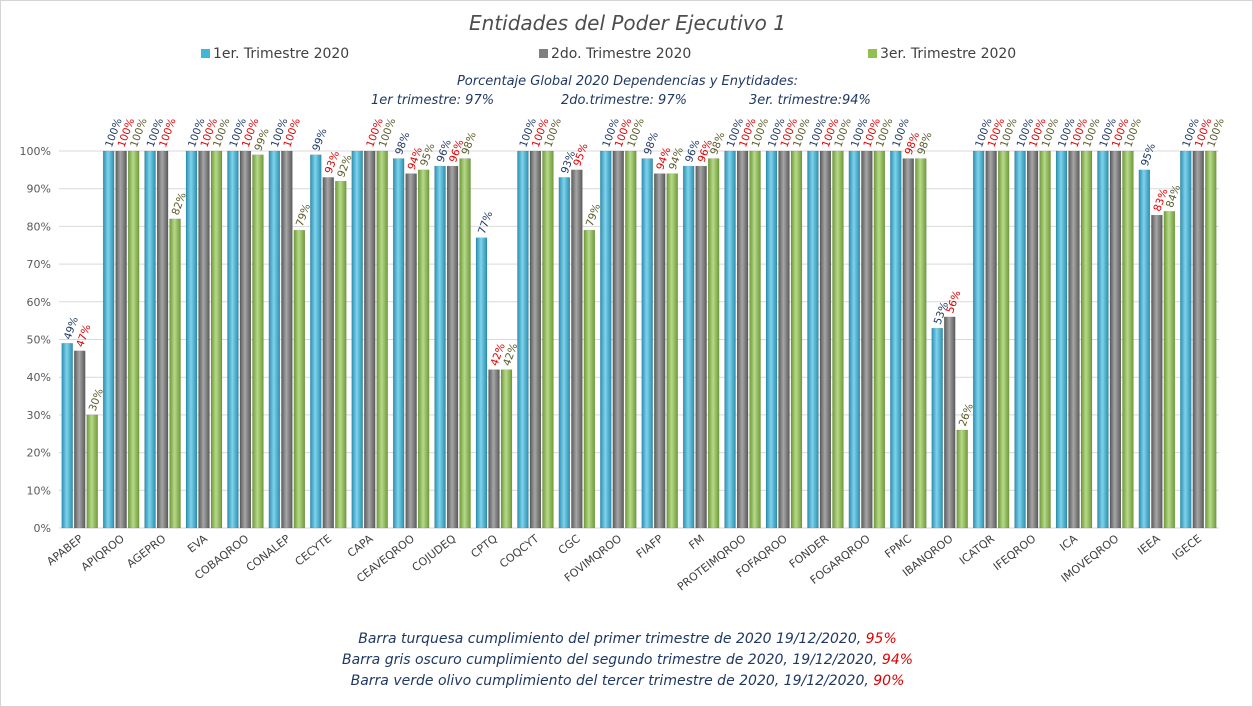 This screenshot has height=707, width=1253. I want to click on footnote-percentage: 95%, so click(881, 639).